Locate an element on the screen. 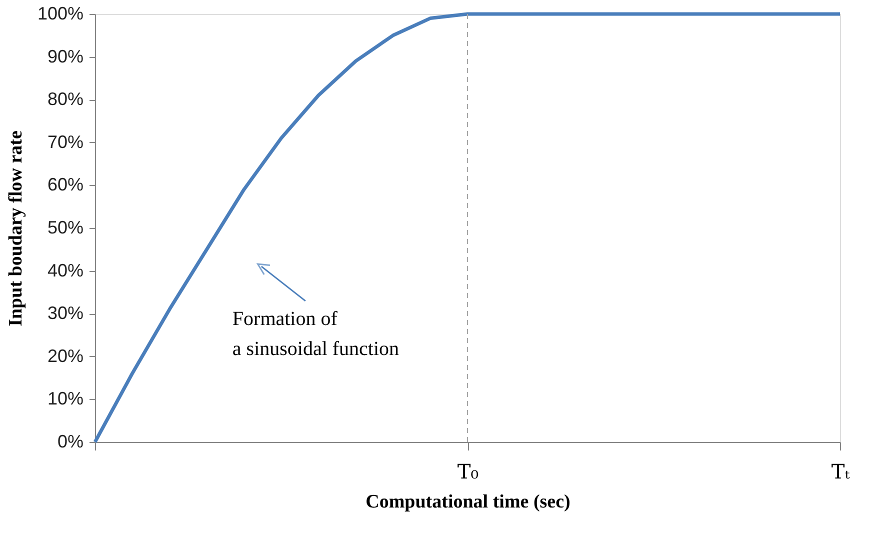 The image size is (881, 546). y-tick-label: 90% is located at coordinates (65, 56).